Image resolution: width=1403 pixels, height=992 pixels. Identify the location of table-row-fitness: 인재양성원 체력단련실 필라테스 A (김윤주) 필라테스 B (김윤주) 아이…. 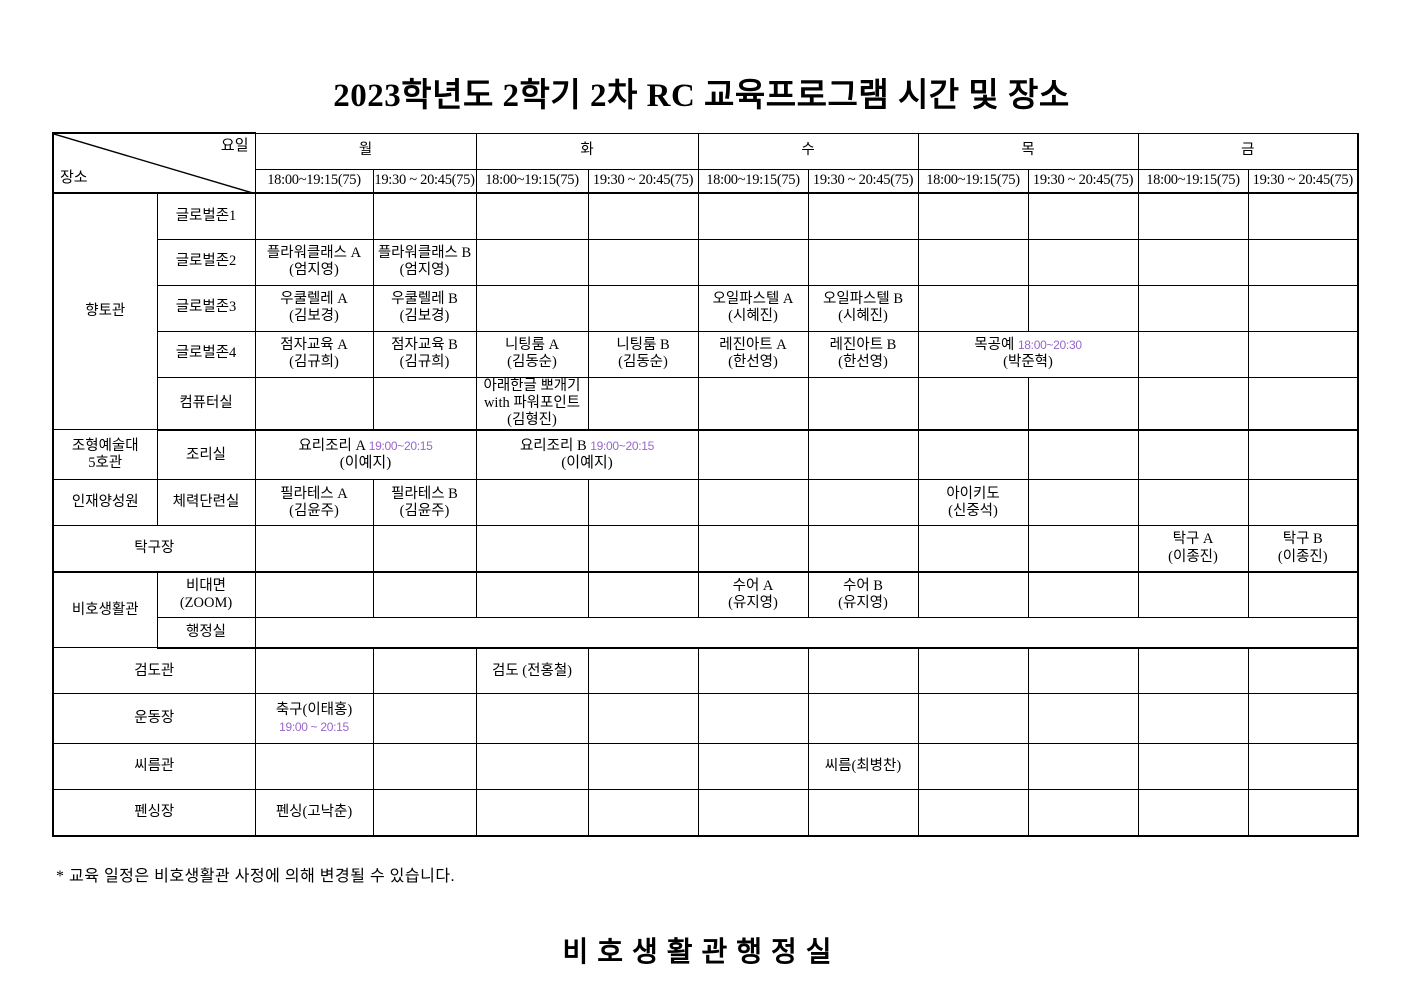
(705, 503).